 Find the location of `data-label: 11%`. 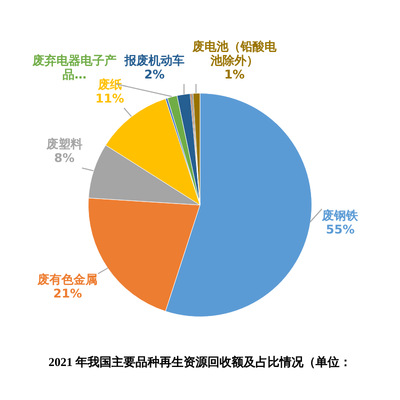

data-label: 11% is located at coordinates (109, 98).